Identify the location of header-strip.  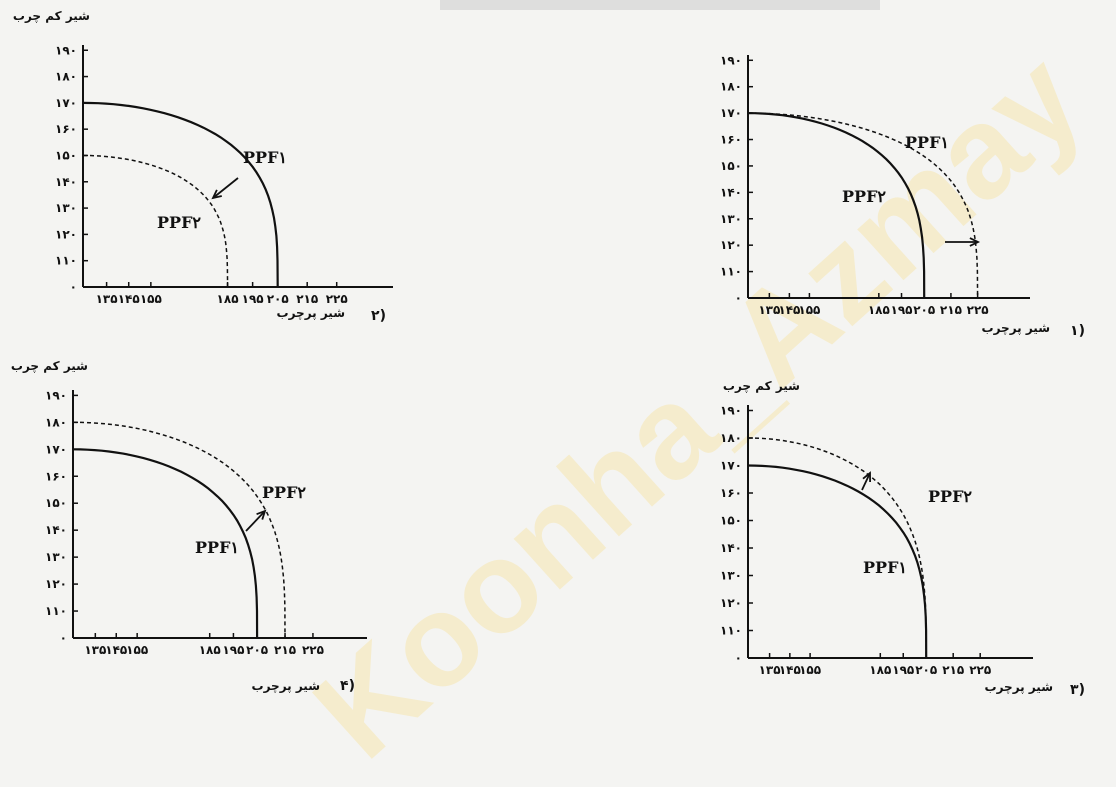
(660, 5).